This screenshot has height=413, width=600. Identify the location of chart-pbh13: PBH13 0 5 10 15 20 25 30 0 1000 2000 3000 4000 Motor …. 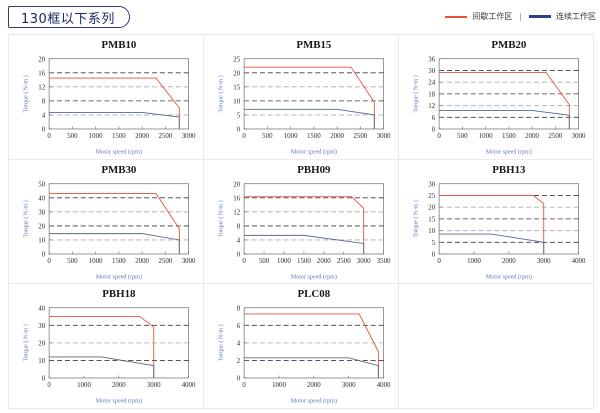
(496, 222).